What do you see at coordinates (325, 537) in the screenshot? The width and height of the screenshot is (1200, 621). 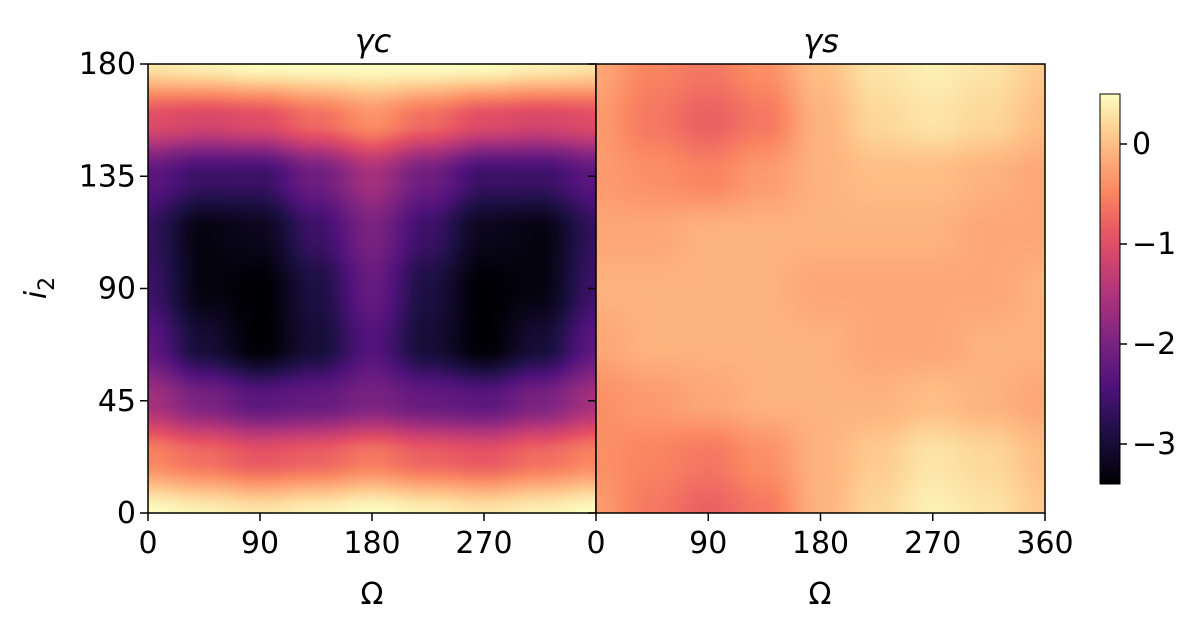 I see `x-axis-ticks-gamma-c: 0 90 180 270` at bounding box center [325, 537].